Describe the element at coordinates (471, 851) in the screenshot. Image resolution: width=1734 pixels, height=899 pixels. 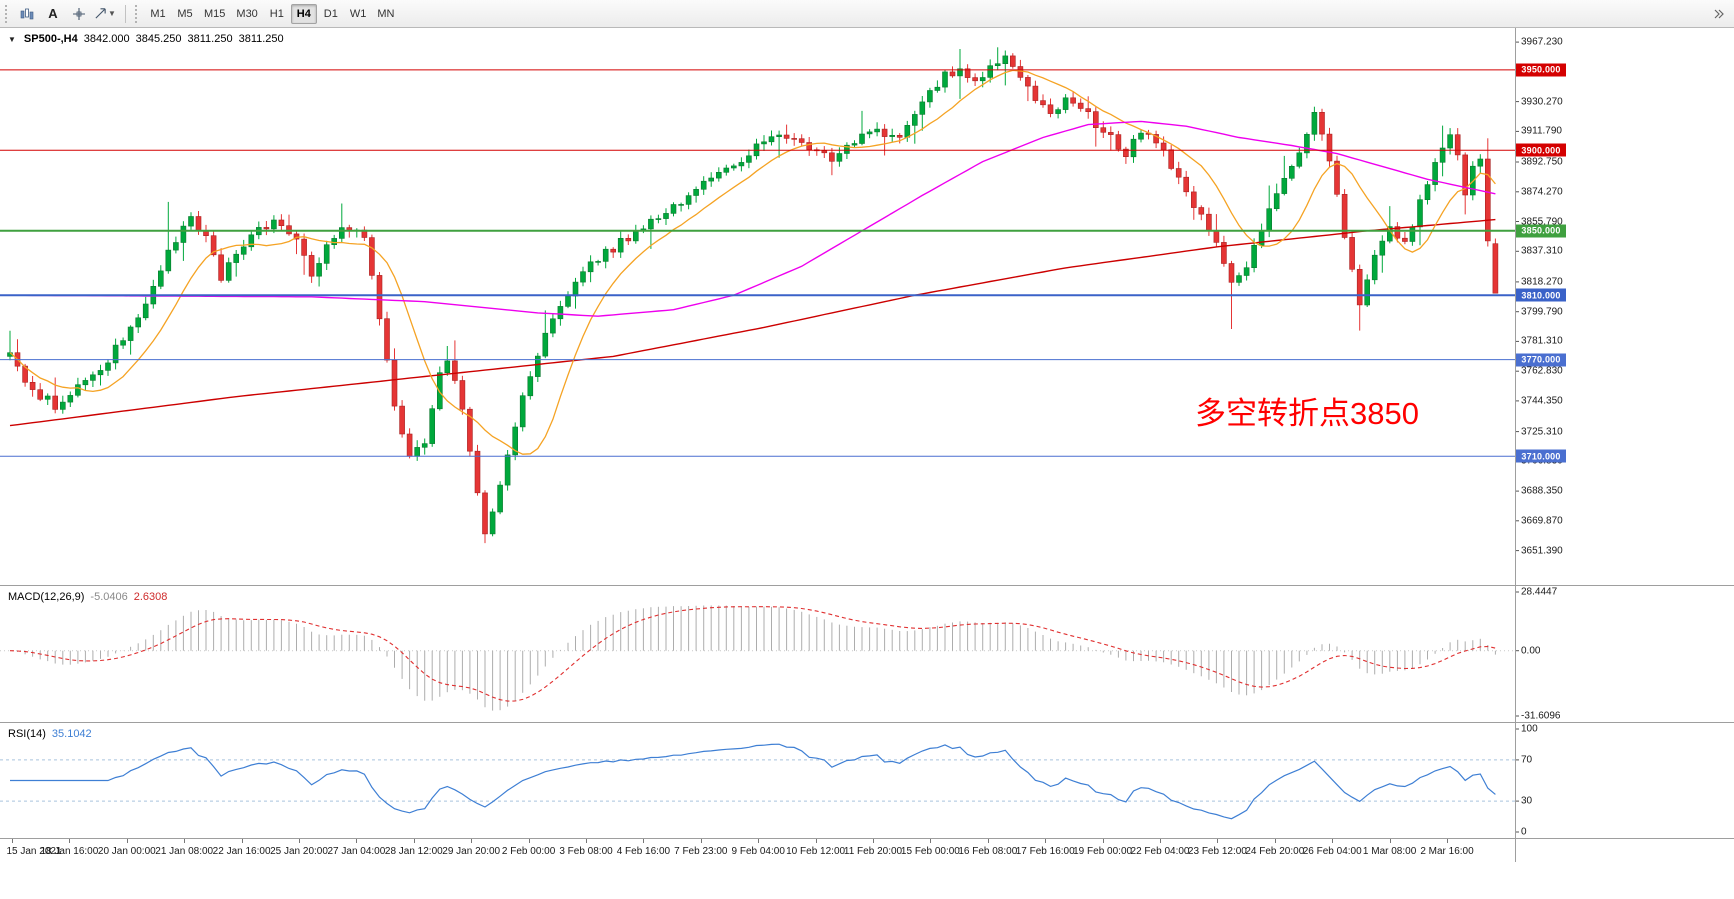
I see `x-axis-label: 29 Jan 20:00` at that location.